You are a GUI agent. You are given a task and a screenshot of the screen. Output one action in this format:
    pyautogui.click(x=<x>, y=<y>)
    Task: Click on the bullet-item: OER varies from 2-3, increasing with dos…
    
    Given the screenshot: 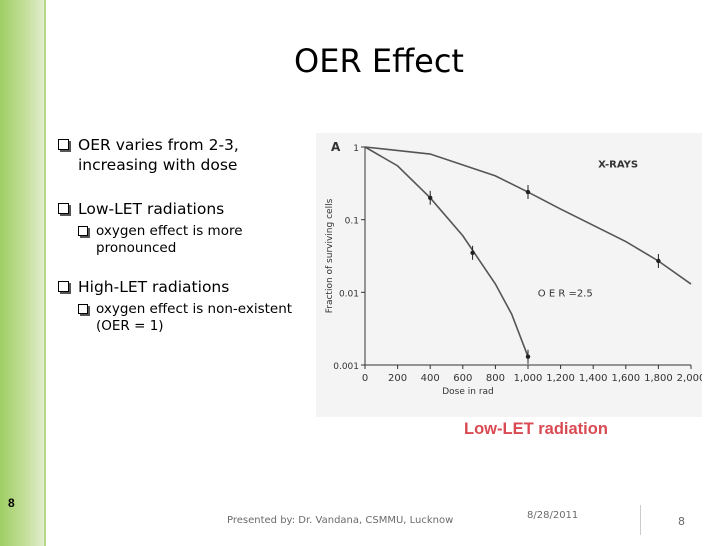 What is the action you would take?
    pyautogui.click(x=188, y=155)
    